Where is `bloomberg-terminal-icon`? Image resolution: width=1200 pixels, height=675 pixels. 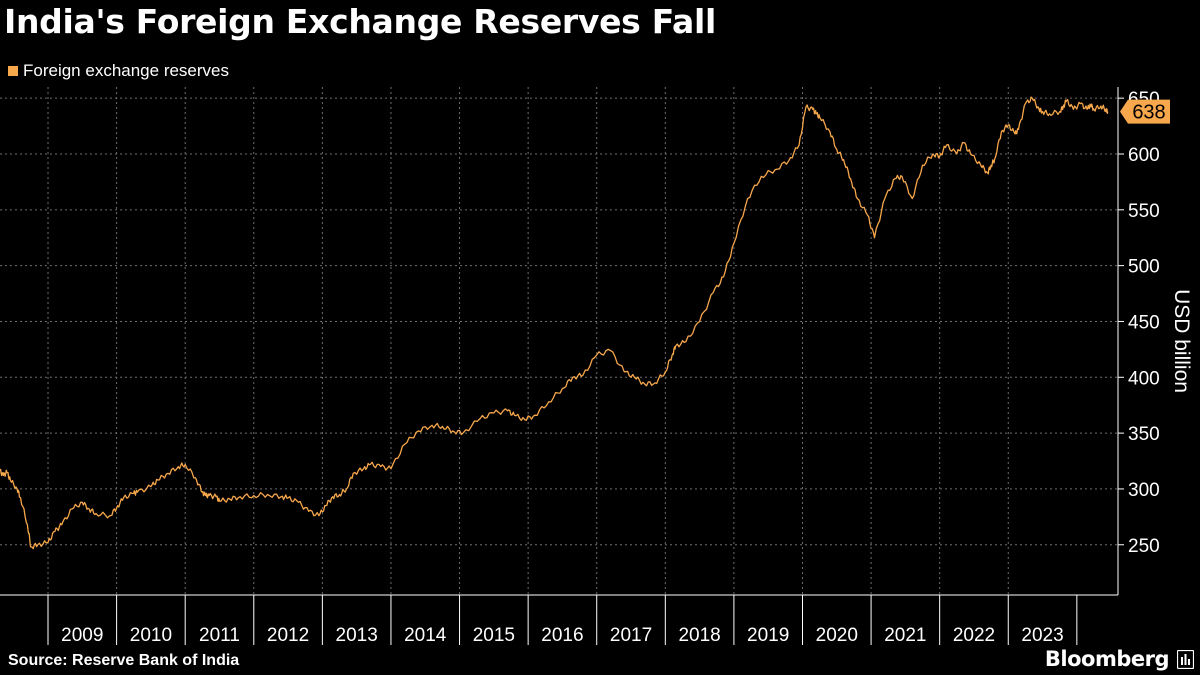
bloomberg-terminal-icon is located at coordinates (1185, 659).